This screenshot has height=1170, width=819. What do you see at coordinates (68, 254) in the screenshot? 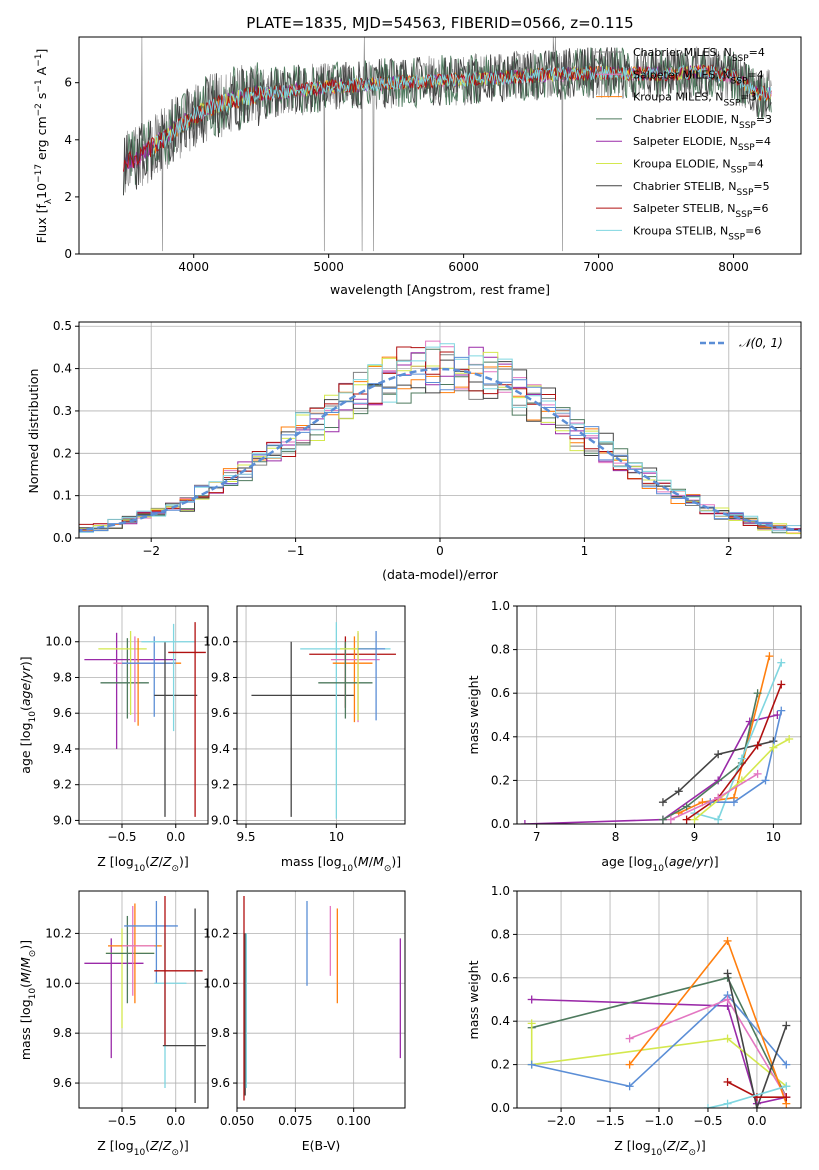
I see `y-tick-label: 0` at bounding box center [68, 254].